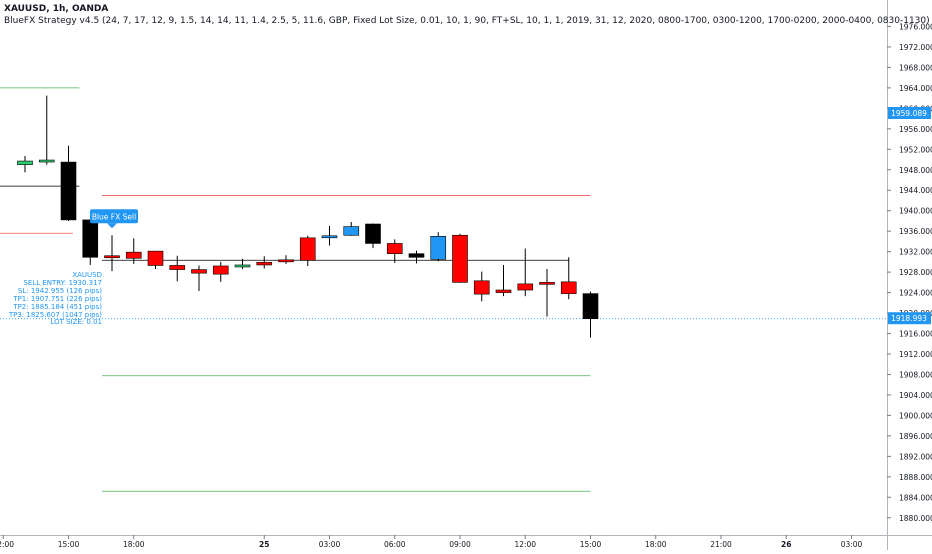 This screenshot has width=932, height=554. Describe the element at coordinates (56, 9) in the screenshot. I see `chart-title: XAUUSD, 1h, OANDA` at that location.